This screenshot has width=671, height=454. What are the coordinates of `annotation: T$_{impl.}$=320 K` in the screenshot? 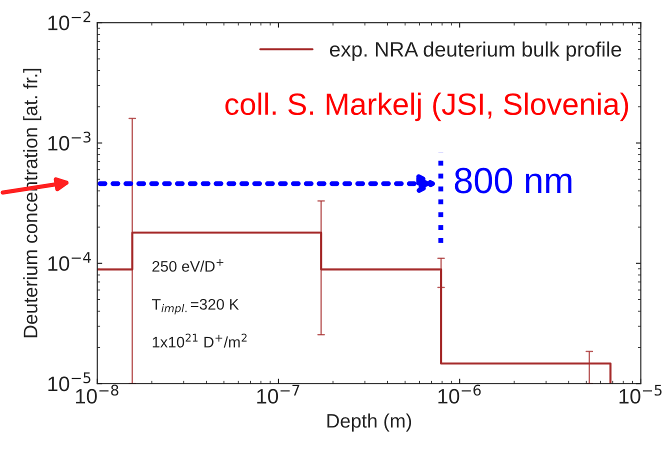 It's located at (195, 306).